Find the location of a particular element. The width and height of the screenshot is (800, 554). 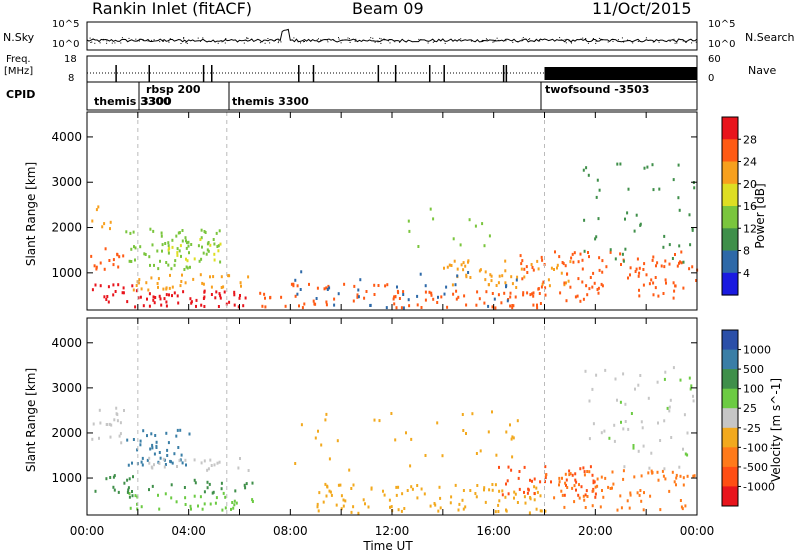

y-tick-label: 1000 is located at coordinates (66, 273).